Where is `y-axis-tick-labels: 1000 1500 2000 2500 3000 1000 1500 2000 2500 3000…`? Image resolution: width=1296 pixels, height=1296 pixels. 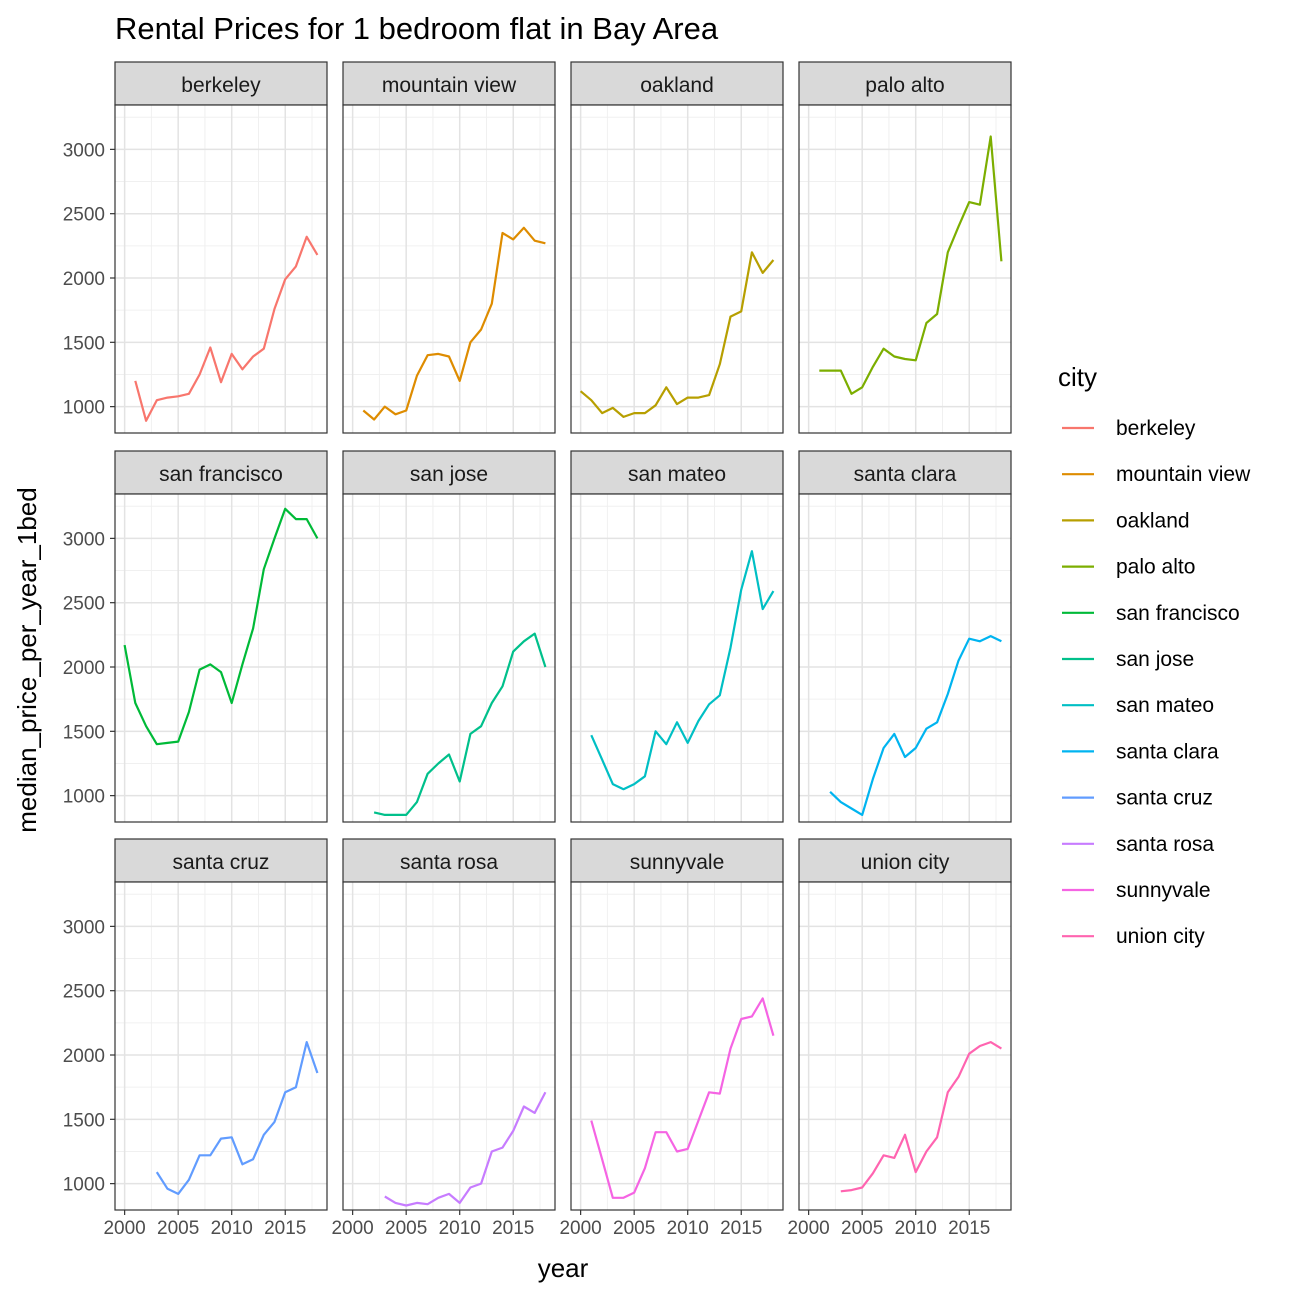
y-axis-tick-labels: 1000 1500 2000 2500 3000 1000 1500 2000 2500 3000… is located at coordinates (89, 668).